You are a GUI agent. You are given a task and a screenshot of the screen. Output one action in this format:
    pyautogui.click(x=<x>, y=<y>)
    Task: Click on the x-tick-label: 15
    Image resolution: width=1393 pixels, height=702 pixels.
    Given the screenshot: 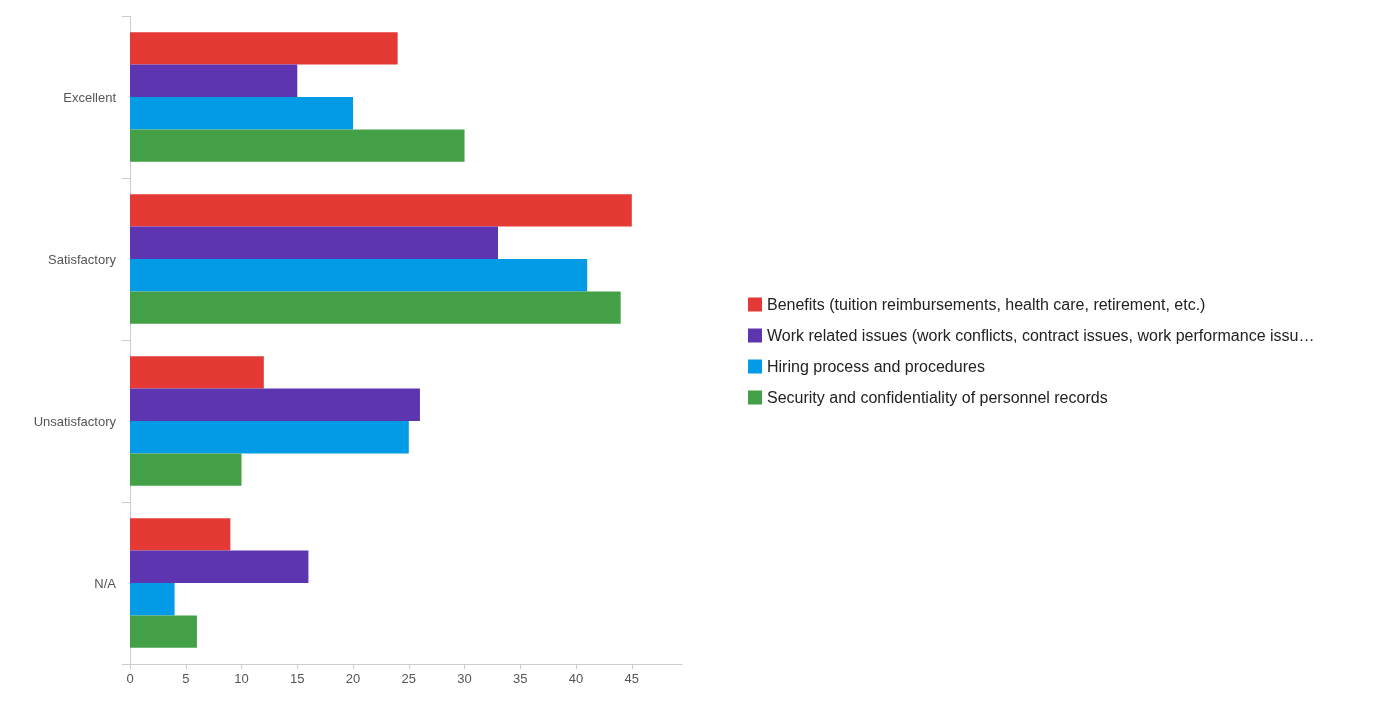 What is the action you would take?
    pyautogui.click(x=297, y=678)
    